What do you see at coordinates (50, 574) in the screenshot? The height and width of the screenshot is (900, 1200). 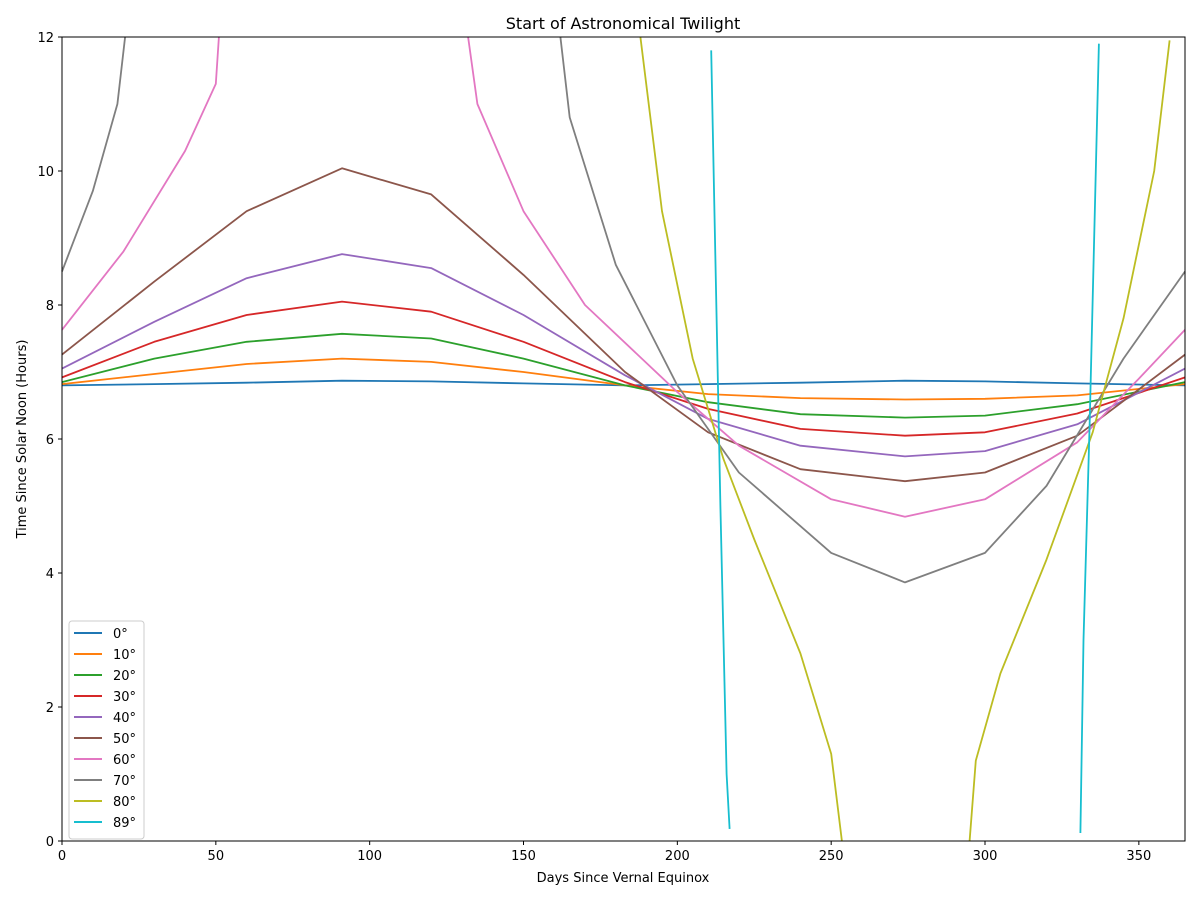 I see `y-tick-label-2: 4` at bounding box center [50, 574].